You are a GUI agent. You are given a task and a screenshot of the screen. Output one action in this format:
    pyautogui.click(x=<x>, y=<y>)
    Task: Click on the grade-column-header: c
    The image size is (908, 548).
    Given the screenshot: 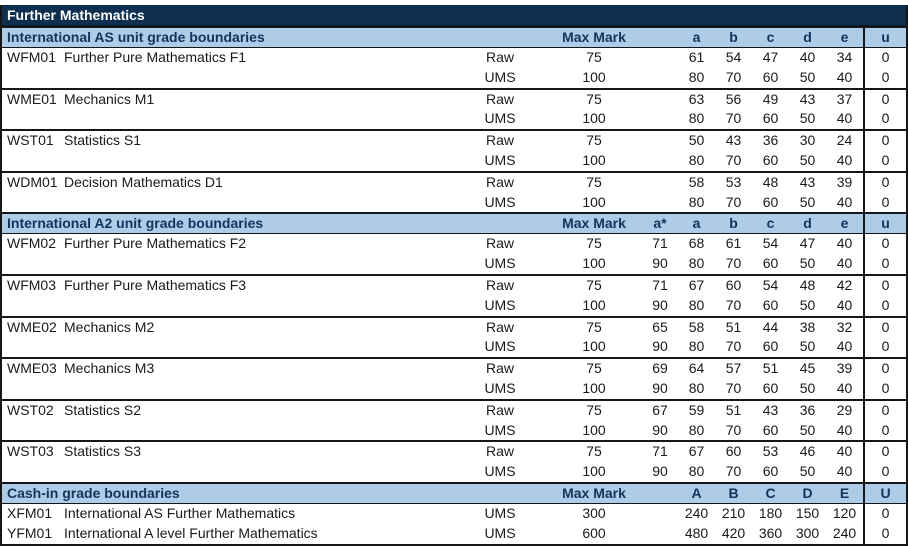 What is the action you would take?
    pyautogui.click(x=770, y=37)
    